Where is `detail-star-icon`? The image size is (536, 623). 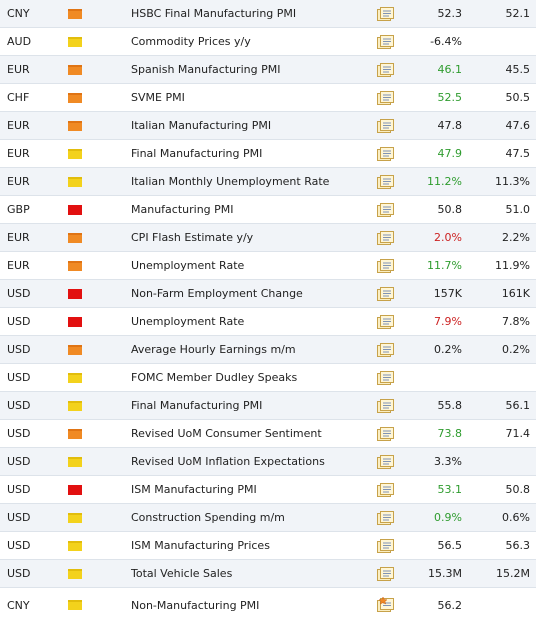 detail-star-icon is located at coordinates (386, 604).